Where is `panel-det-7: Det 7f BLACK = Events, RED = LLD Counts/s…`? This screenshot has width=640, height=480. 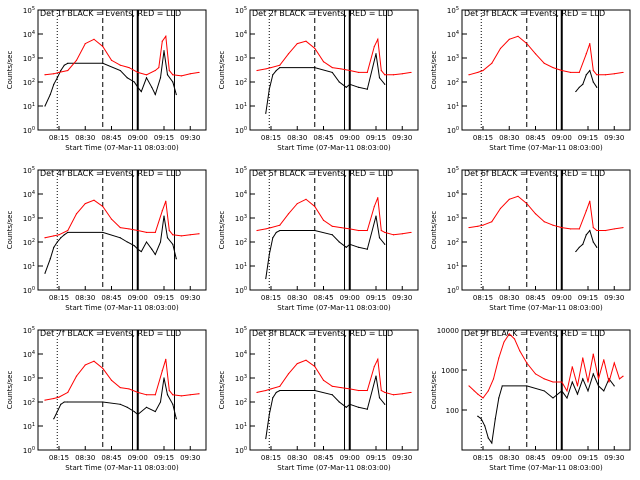
panel-det-7: Det 7f BLACK = Events, RED = LLD Counts/s… is located at coordinates (106, 399).